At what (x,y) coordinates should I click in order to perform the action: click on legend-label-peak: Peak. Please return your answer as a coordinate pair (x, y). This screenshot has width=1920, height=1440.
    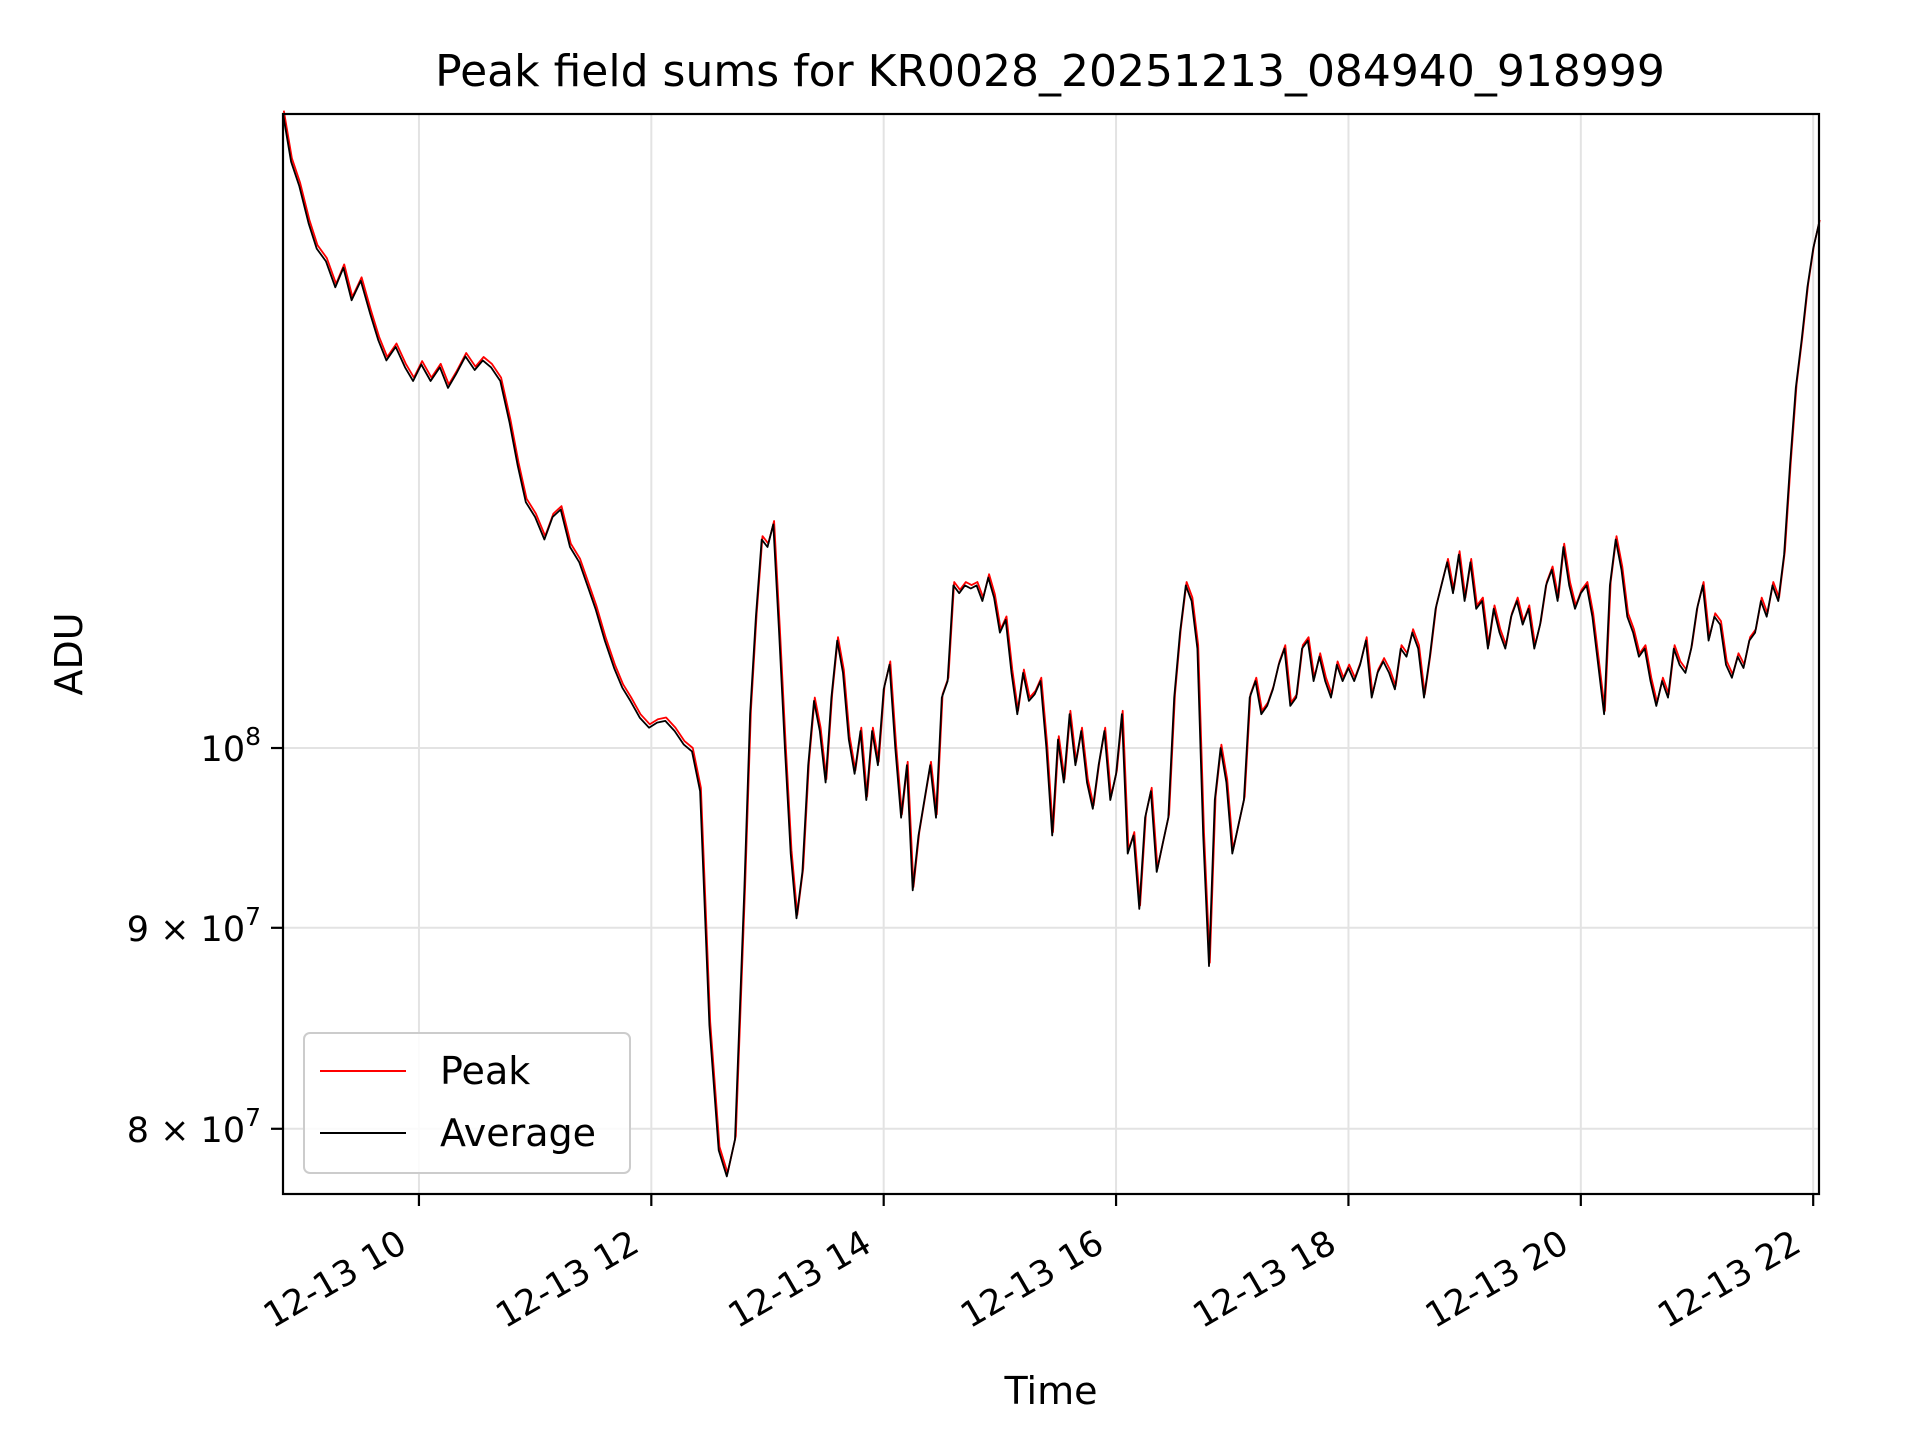
    Looking at the image, I should click on (485, 1071).